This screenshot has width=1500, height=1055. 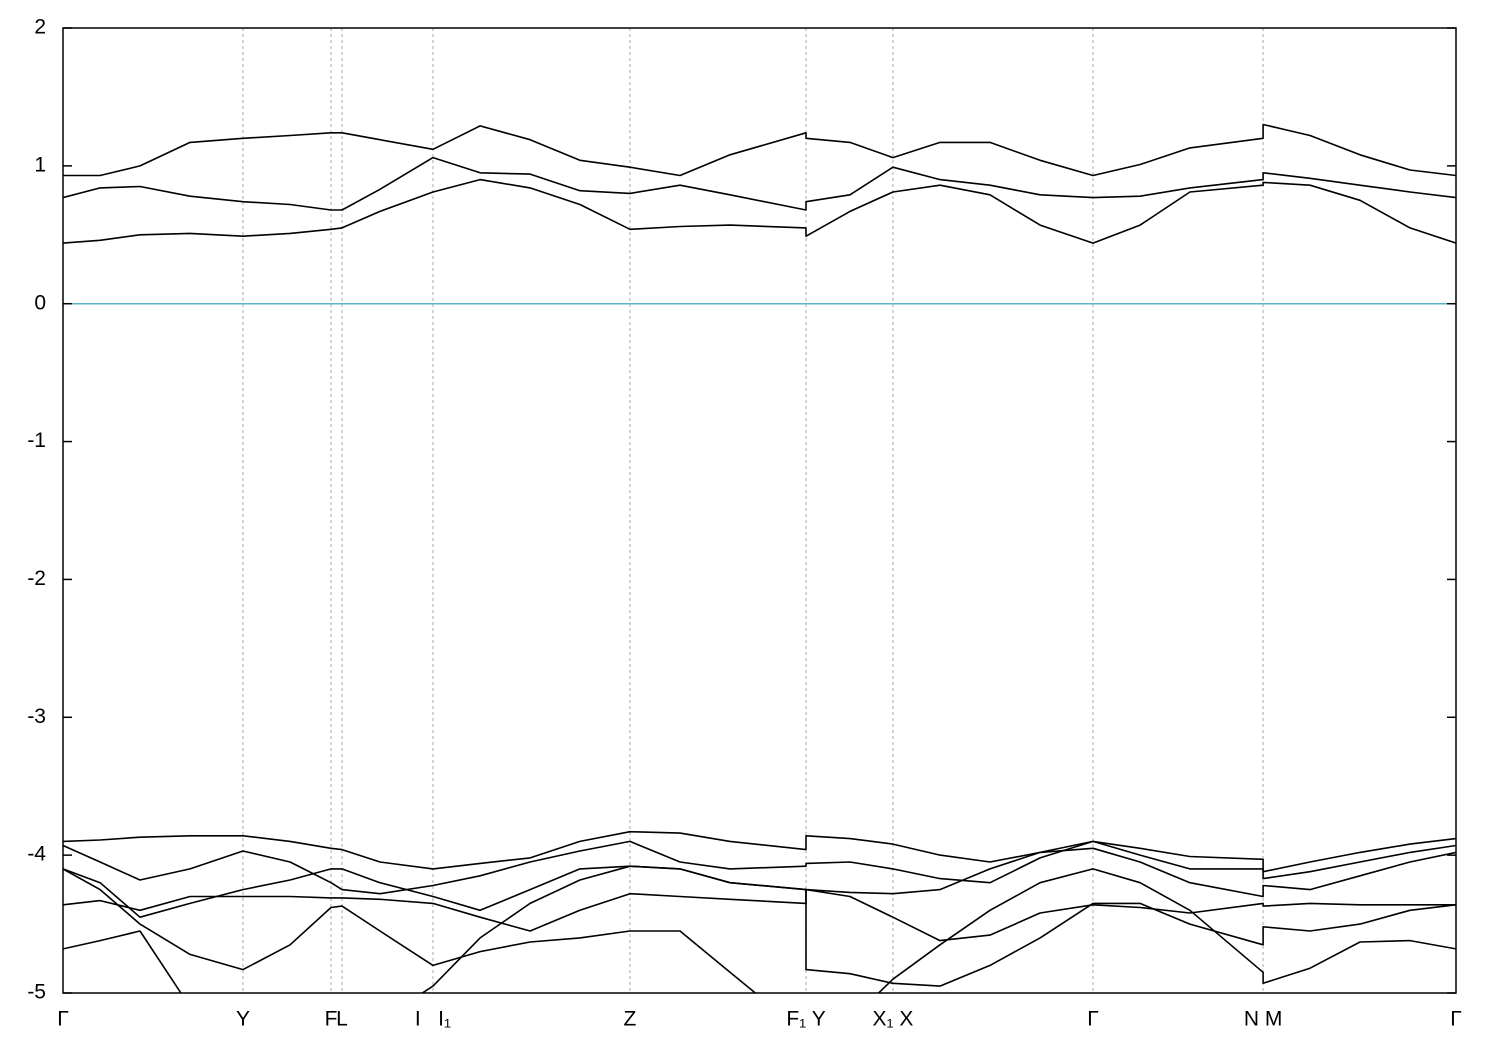 I want to click on y-tick-label: -4, so click(x=36, y=854).